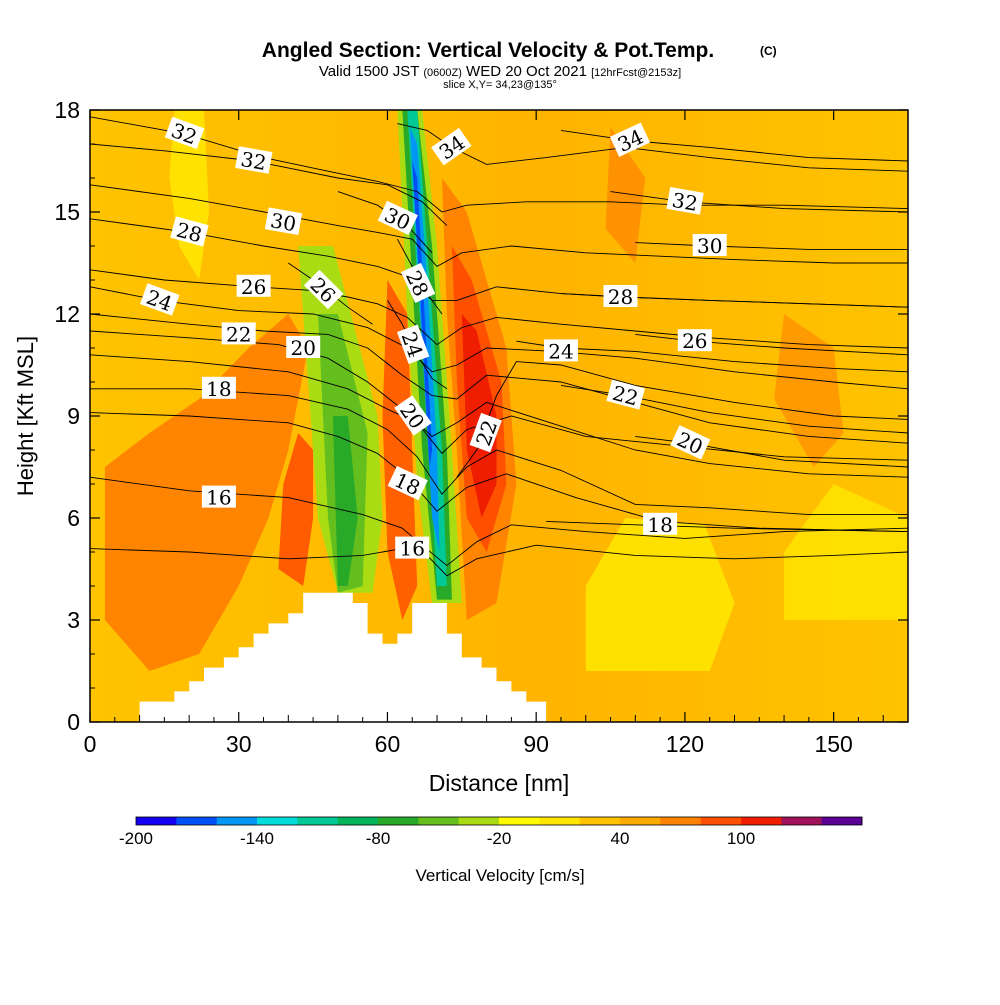 The height and width of the screenshot is (1005, 1000). What do you see at coordinates (73, 416) in the screenshot?
I see `y-tick-label: 9` at bounding box center [73, 416].